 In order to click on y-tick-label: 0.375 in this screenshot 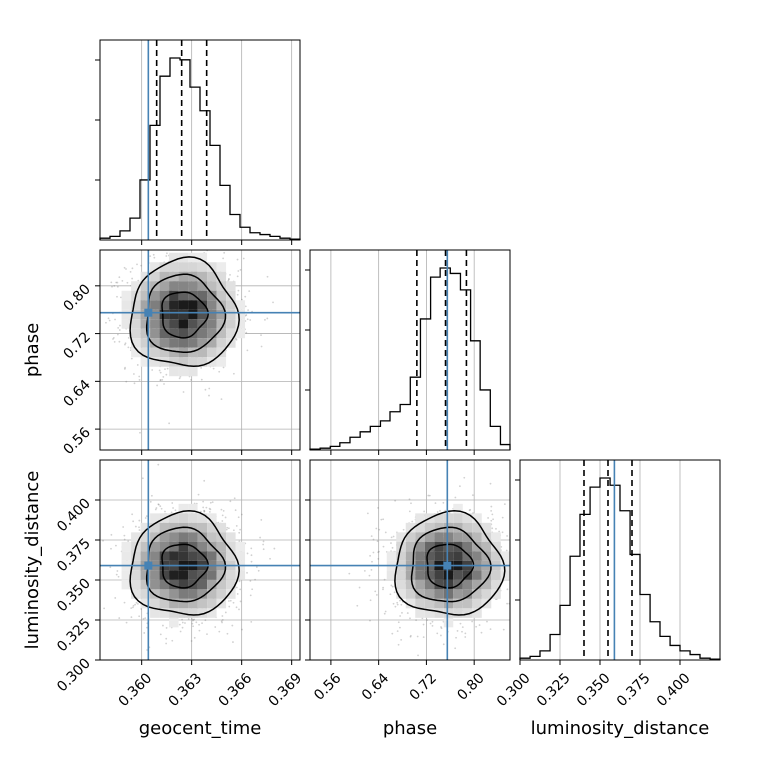, I will do `click(74, 556)`.